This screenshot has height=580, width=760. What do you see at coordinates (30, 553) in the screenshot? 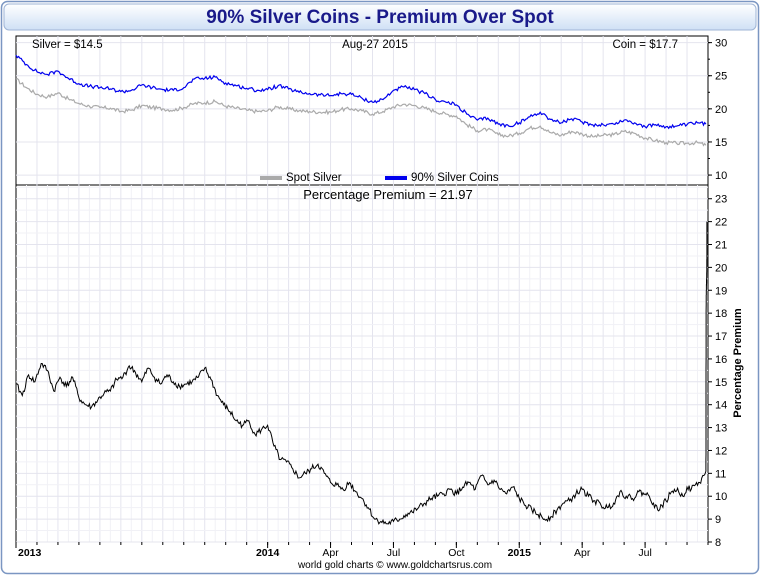
I see `x-tick-label: 2013` at bounding box center [30, 553].